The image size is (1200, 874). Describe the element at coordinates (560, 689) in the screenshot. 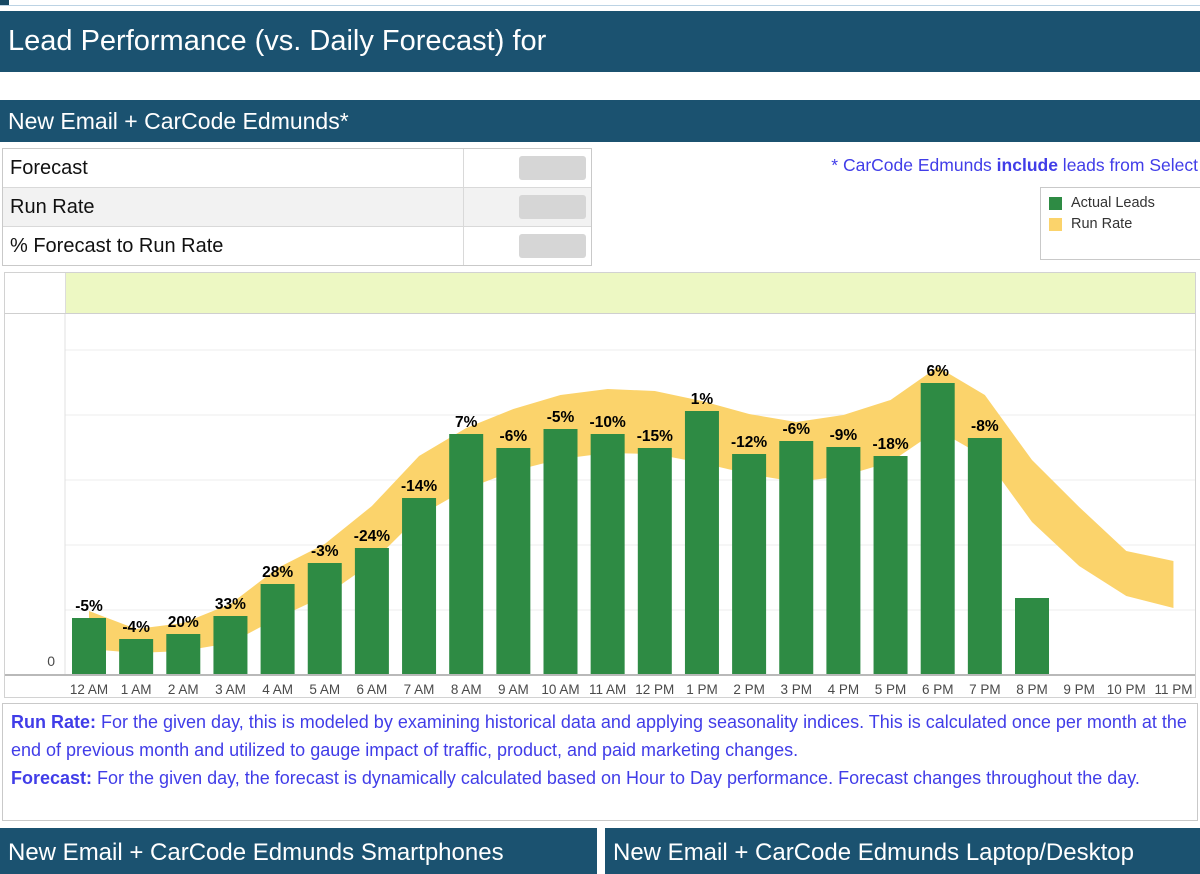

I see `x-tick-label: 10 AM` at that location.